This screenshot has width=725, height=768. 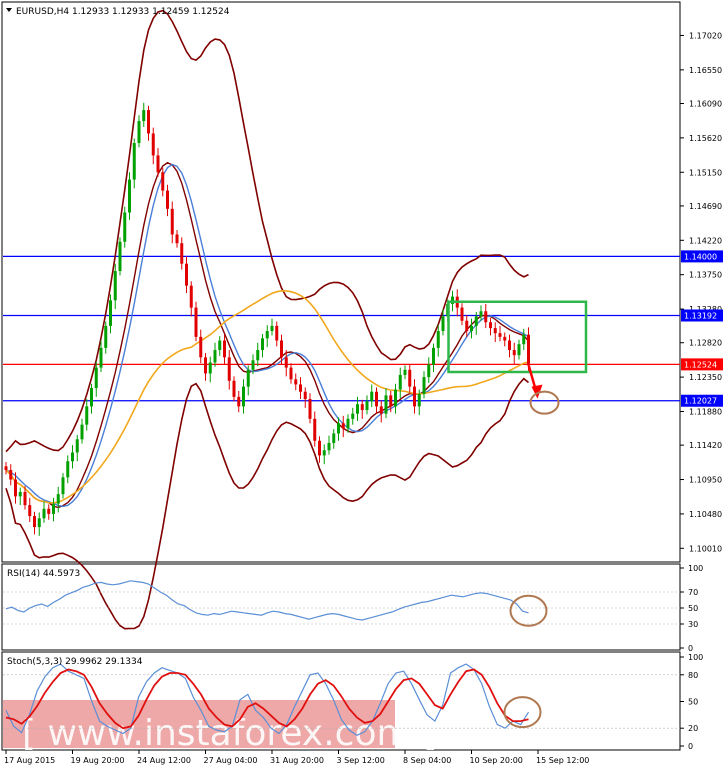 What do you see at coordinates (29, 760) in the screenshot?
I see `time-tick-label: 17 Aug 2015` at bounding box center [29, 760].